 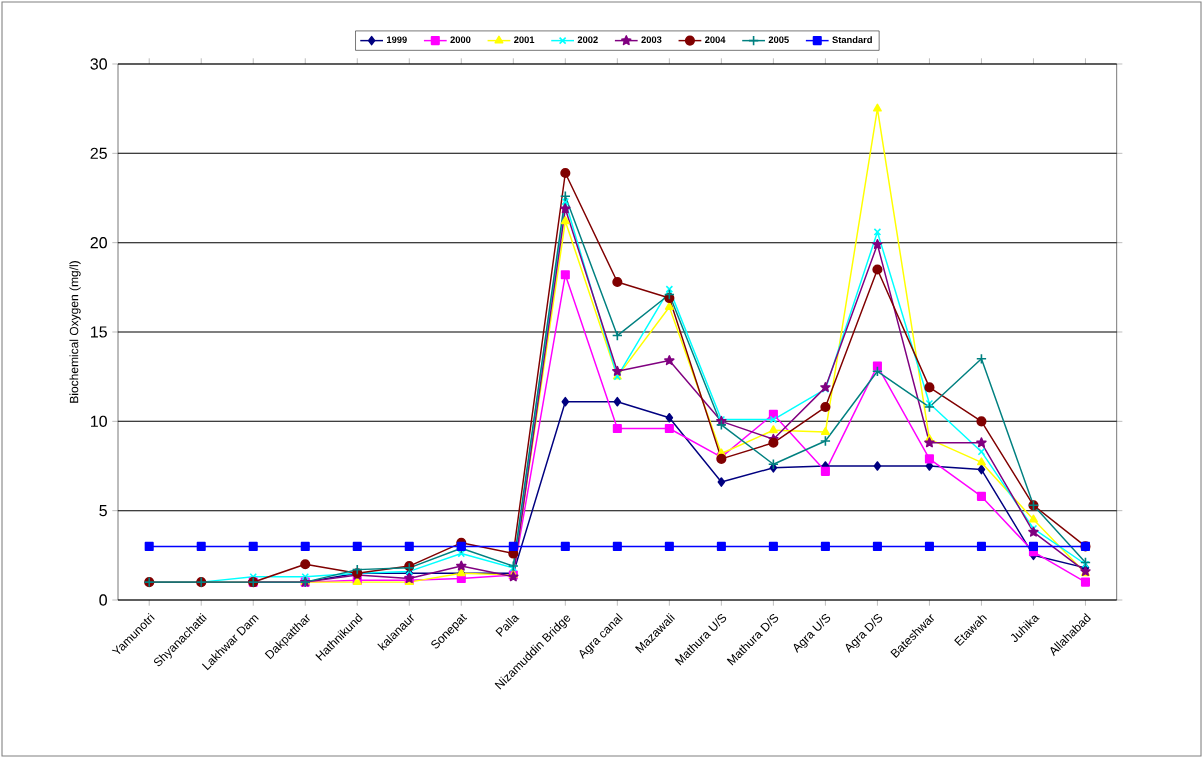 What do you see at coordinates (715, 39) in the screenshot?
I see `legend-label: 2004` at bounding box center [715, 39].